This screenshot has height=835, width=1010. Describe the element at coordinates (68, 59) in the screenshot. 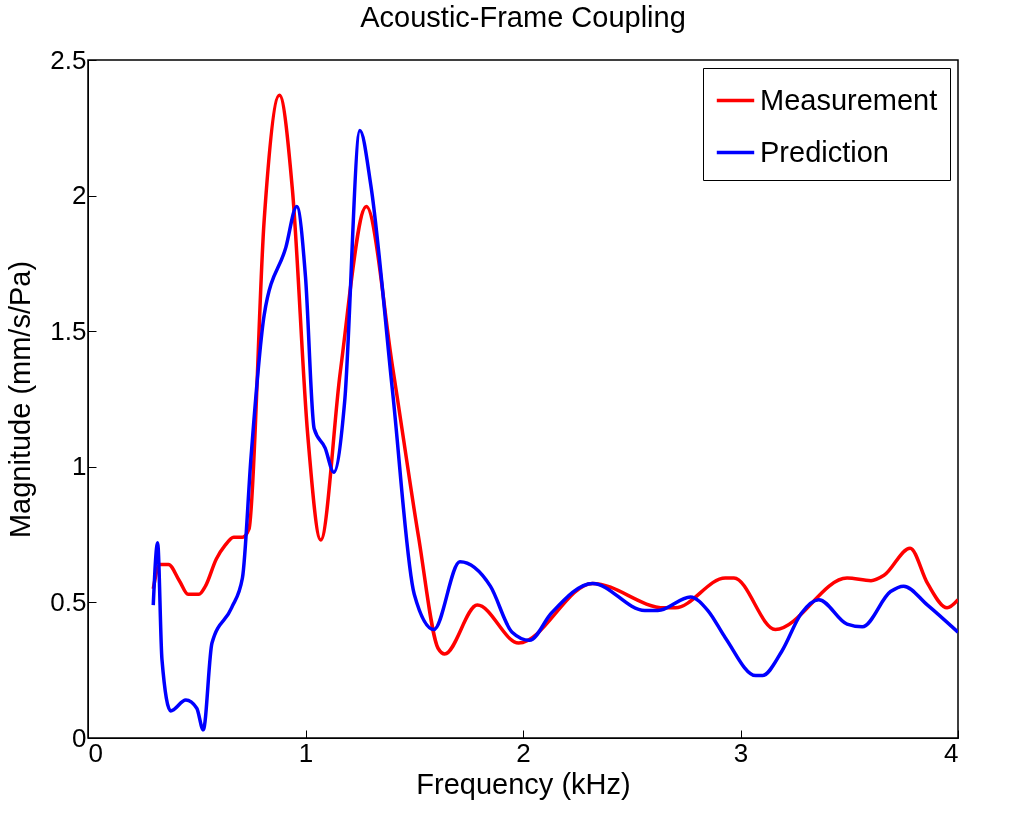

I see `y-tick-label: 2.5` at that location.